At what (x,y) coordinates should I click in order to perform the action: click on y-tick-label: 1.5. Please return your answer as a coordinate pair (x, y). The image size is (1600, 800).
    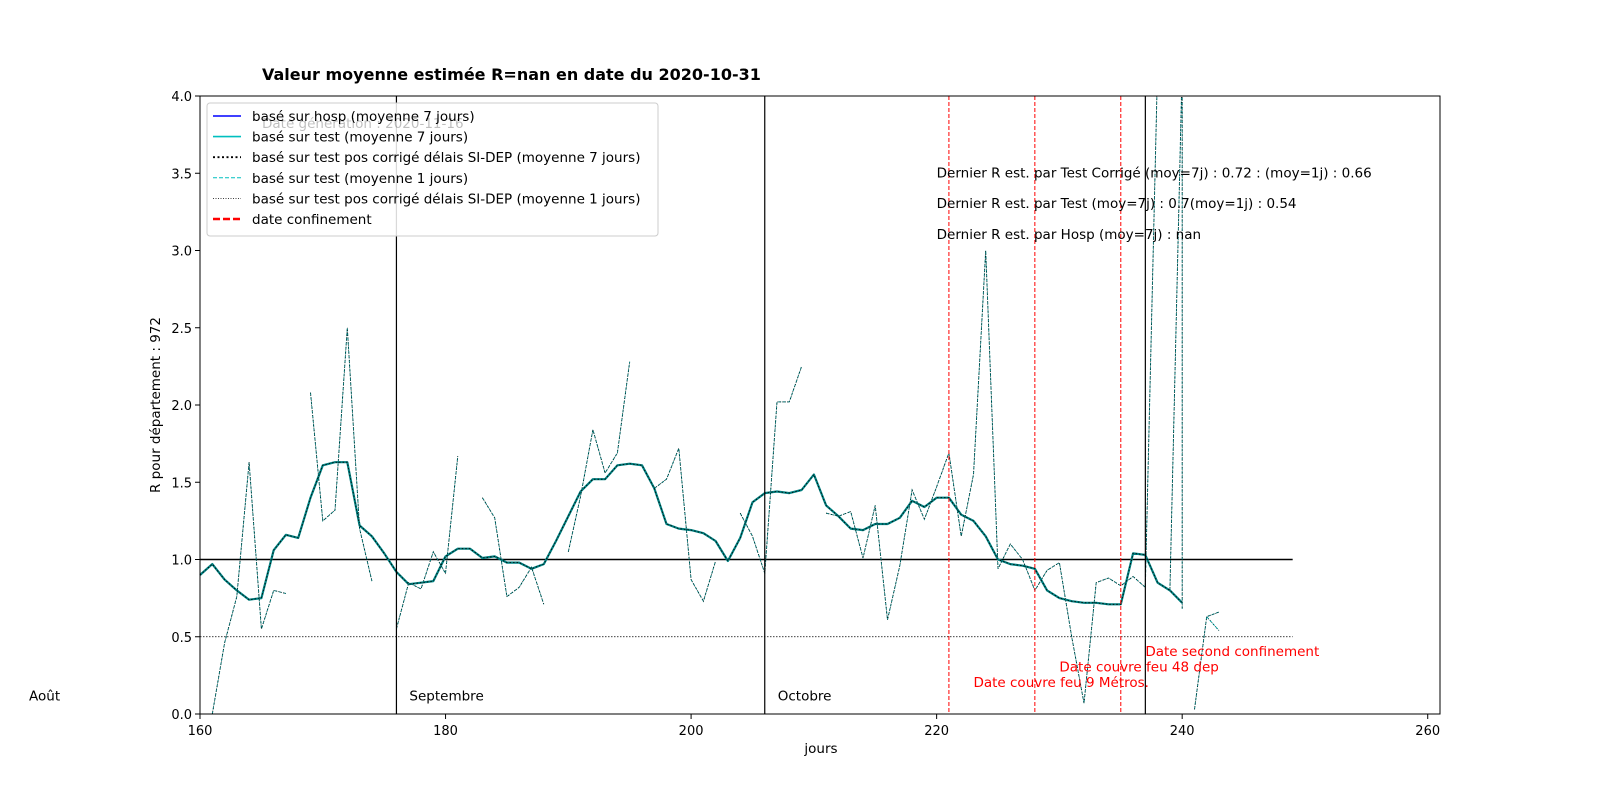
    Looking at the image, I should click on (181, 483).